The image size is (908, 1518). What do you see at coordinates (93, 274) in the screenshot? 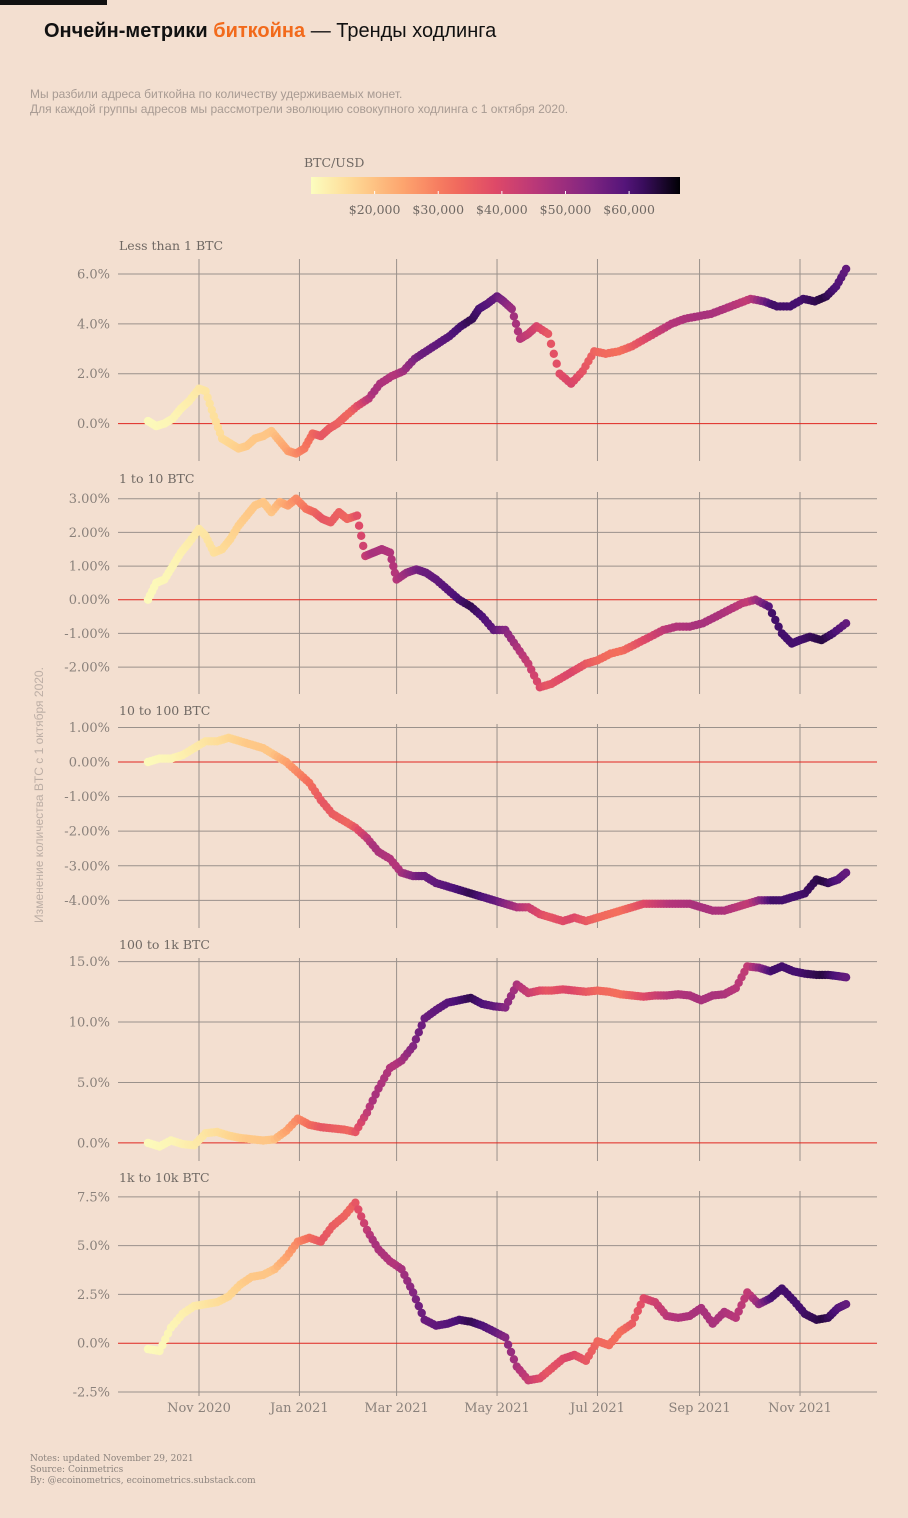
I see `y-tick-label: 6.0%` at bounding box center [93, 274].